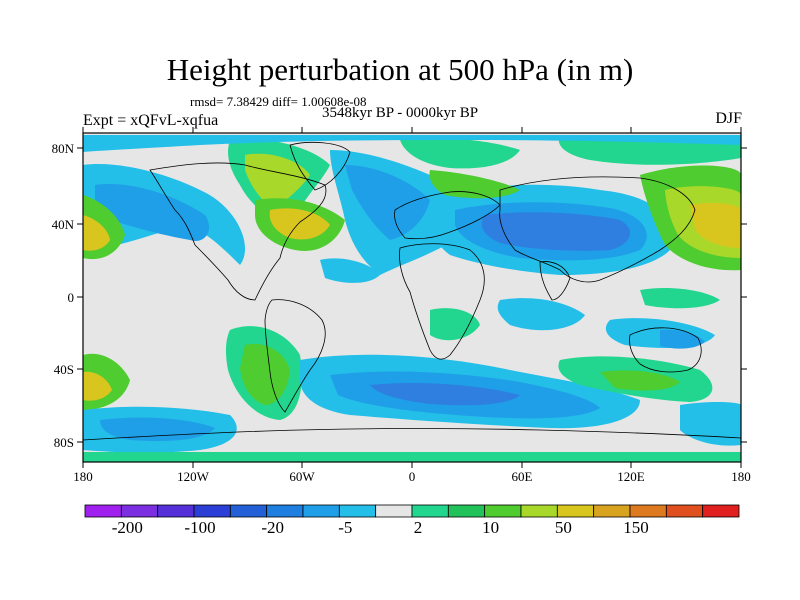 This screenshot has height=600, width=800. Describe the element at coordinates (640, 380) in the screenshot. I see `positive-region-sind-core` at that location.